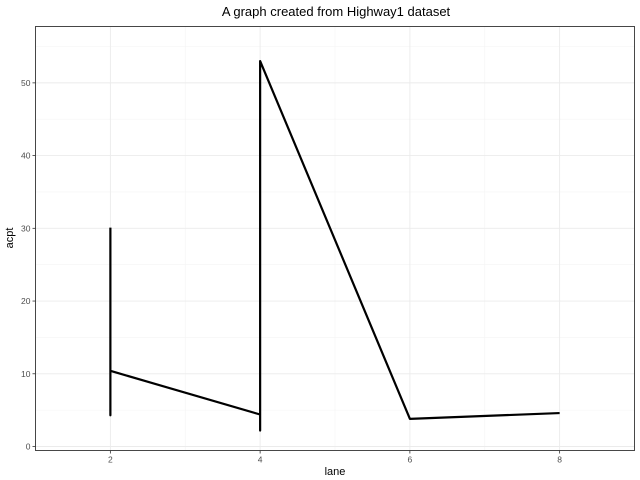 The image size is (640, 480). I want to click on x-tick-label: 6, so click(410, 460).